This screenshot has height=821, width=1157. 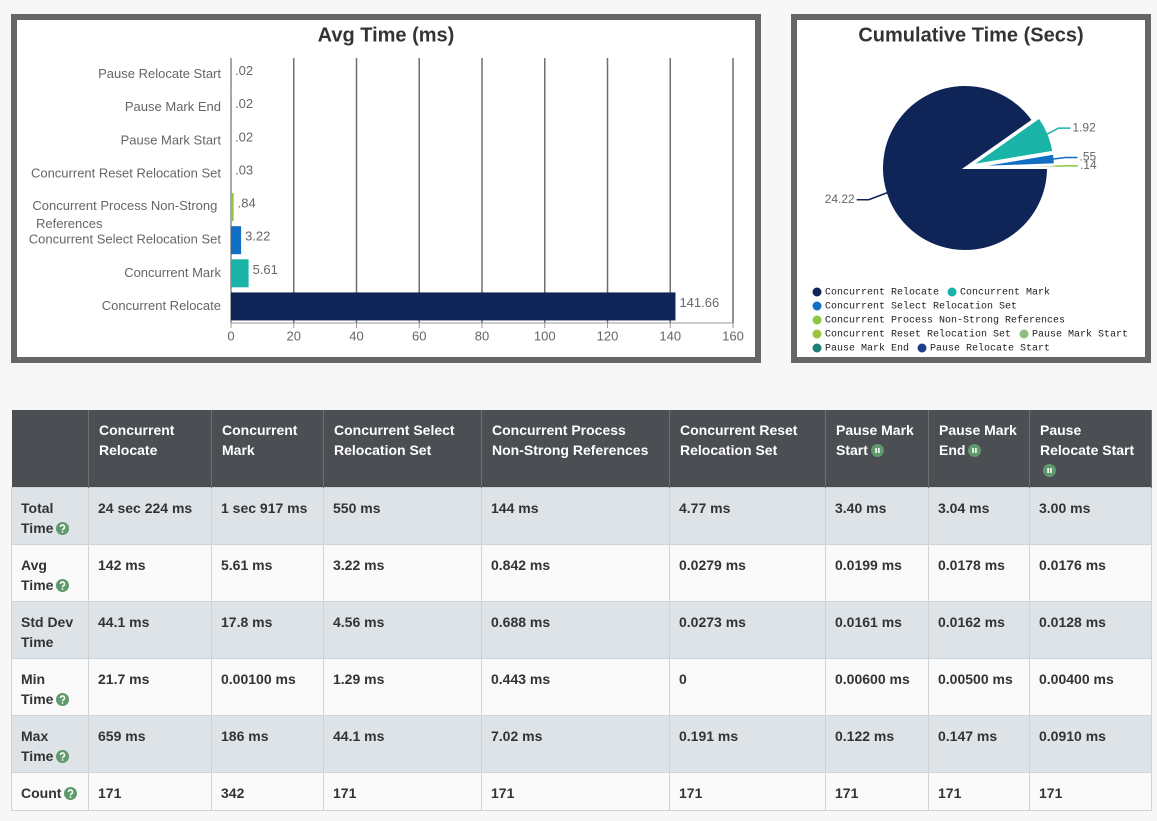 What do you see at coordinates (979, 516) in the screenshot?
I see `table-cell: 3.04 ms` at bounding box center [979, 516].